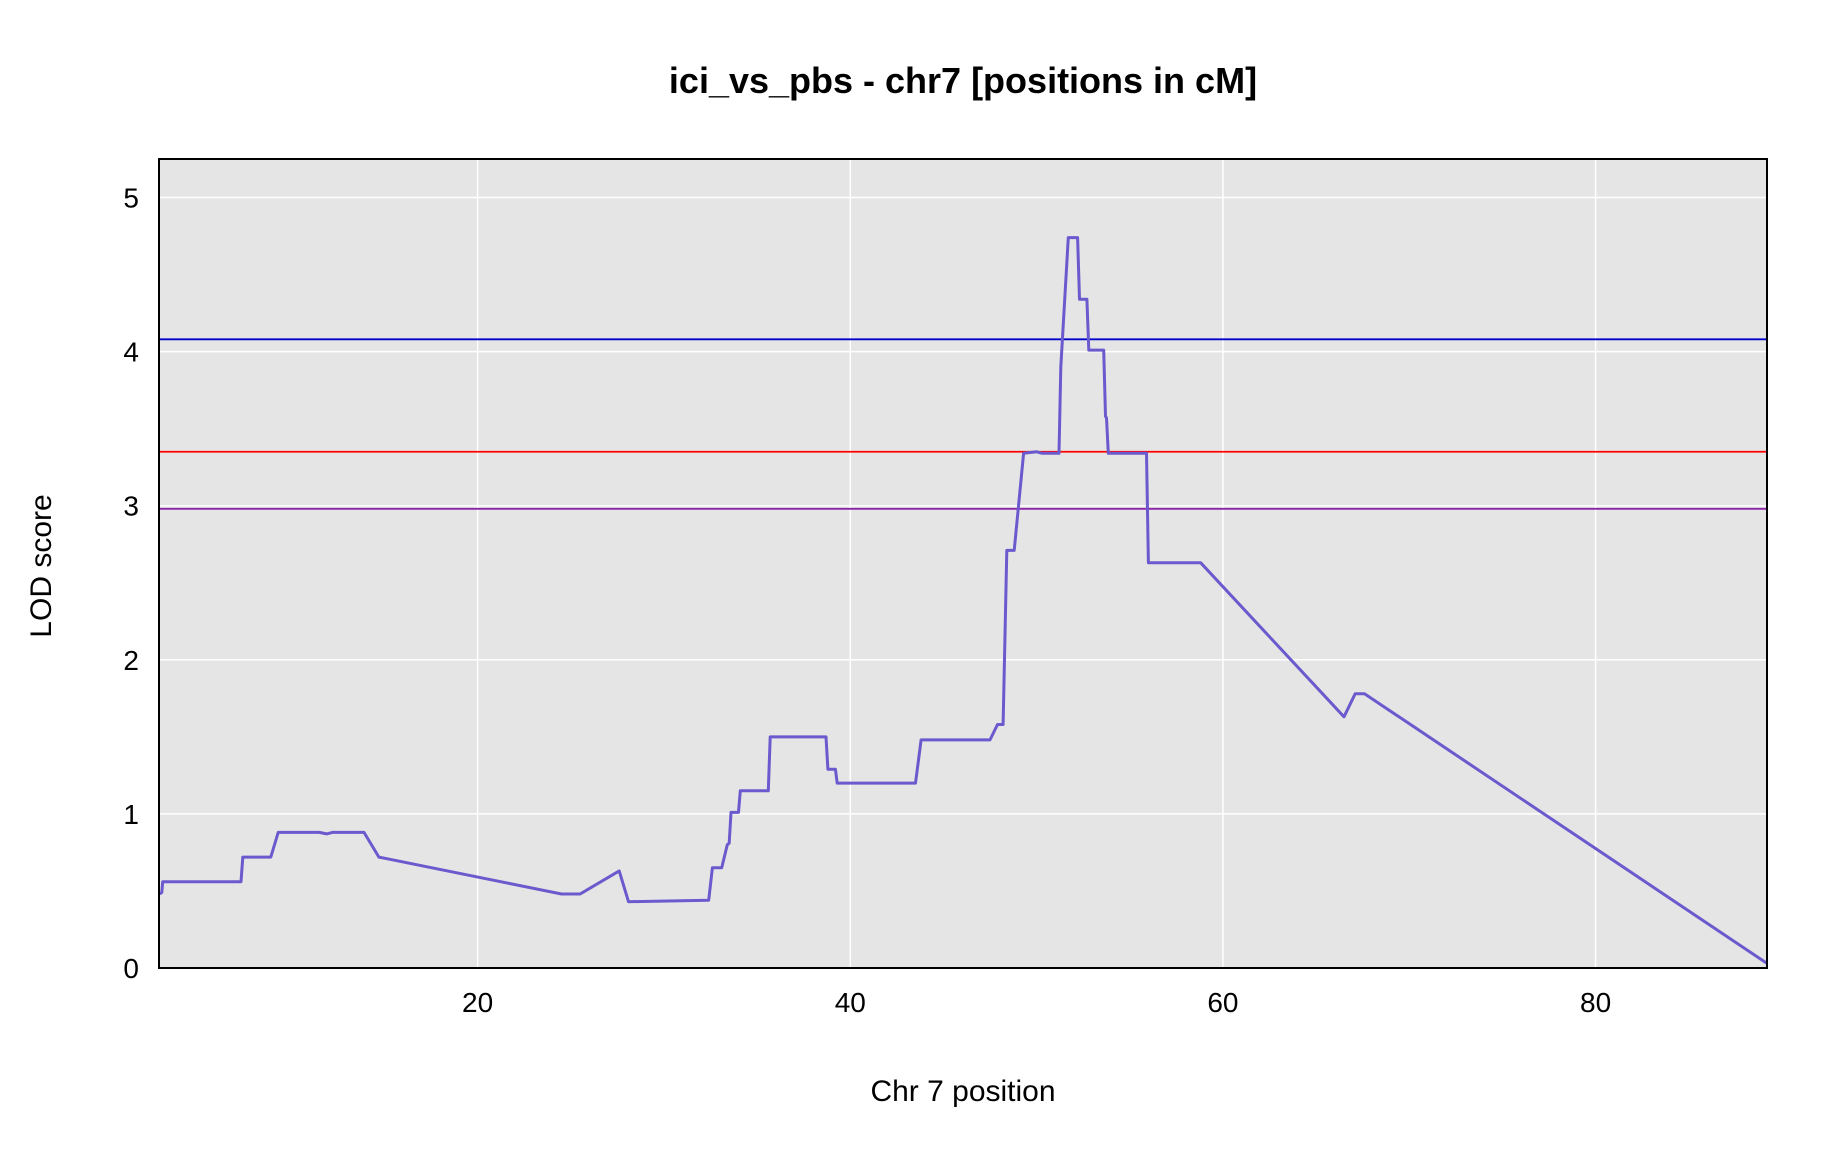 Image resolution: width=1824 pixels, height=1152 pixels. I want to click on x-tick-label-3: 80, so click(1595, 1002).